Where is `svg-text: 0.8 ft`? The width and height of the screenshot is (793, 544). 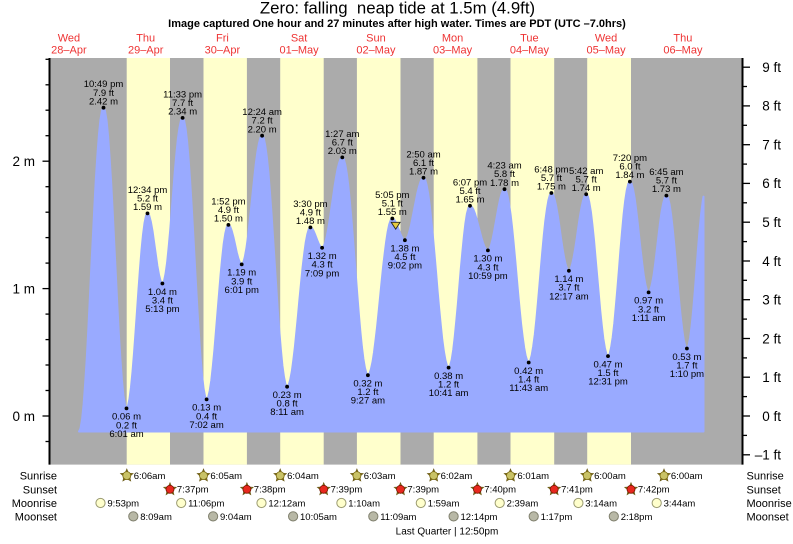 svg-text: 0.8 ft is located at coordinates (287, 404).